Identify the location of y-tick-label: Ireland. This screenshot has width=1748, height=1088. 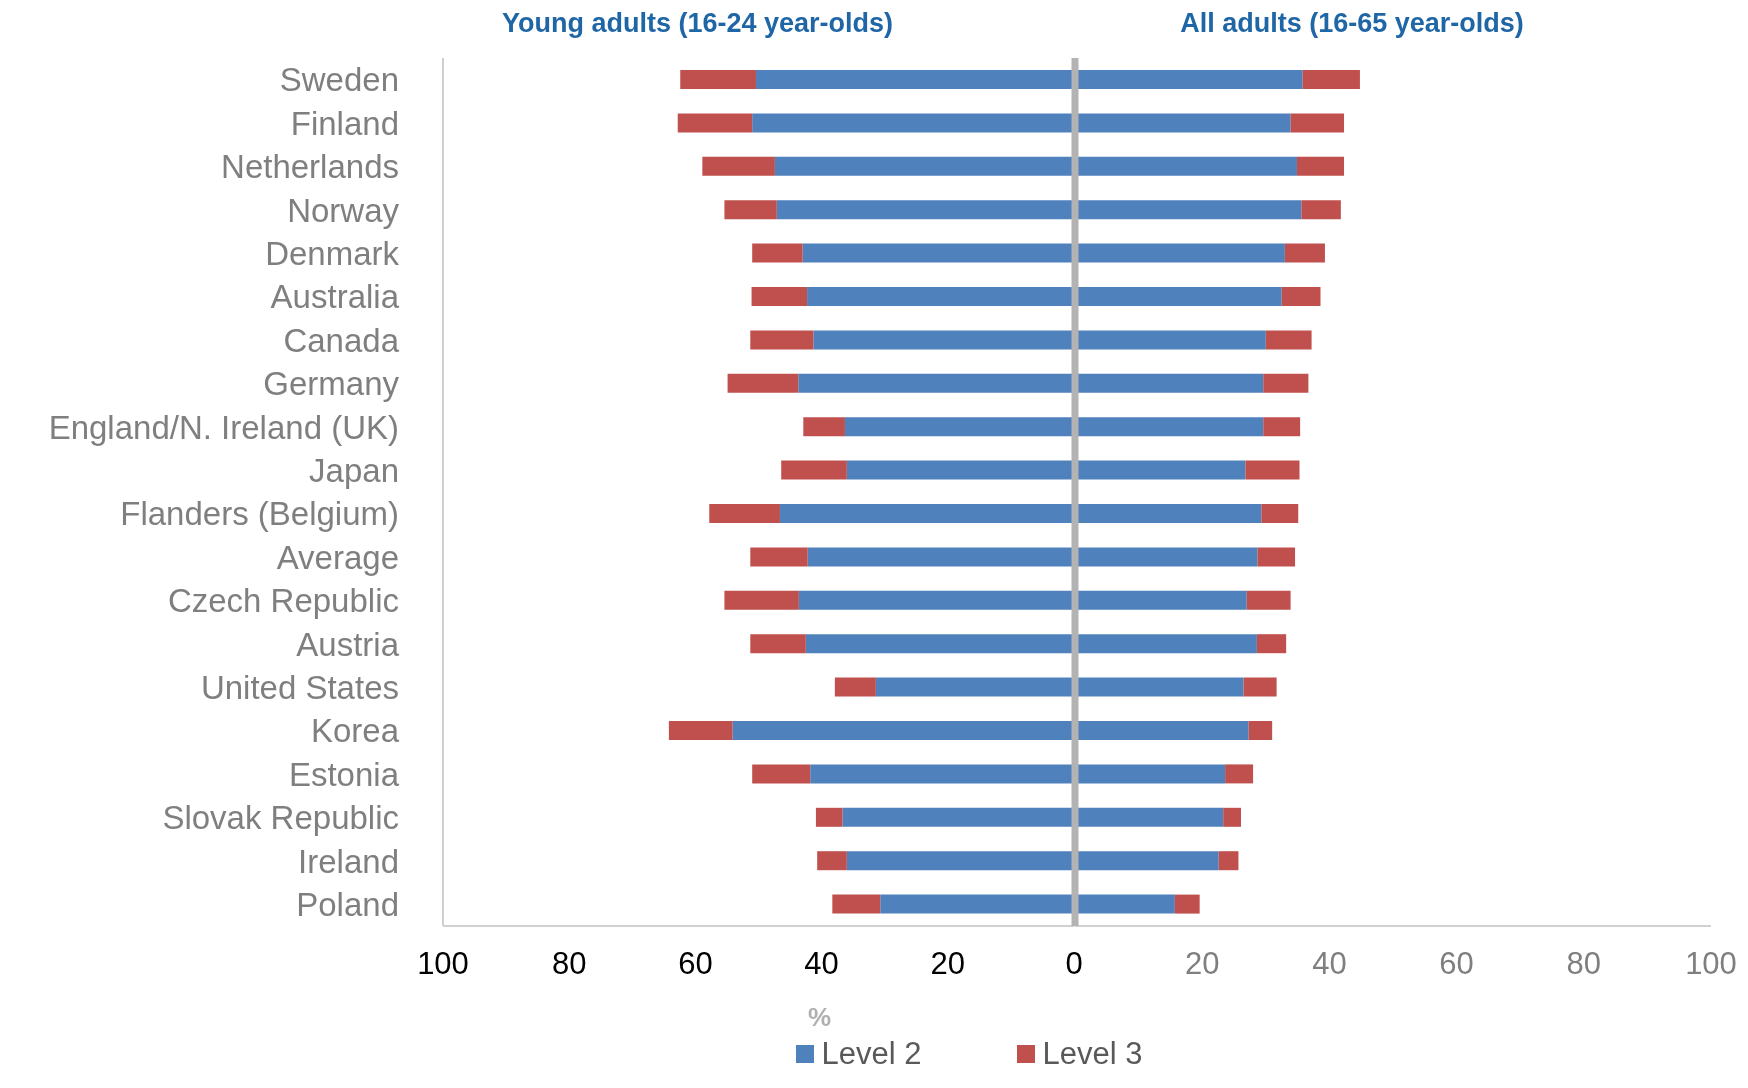
(348, 861).